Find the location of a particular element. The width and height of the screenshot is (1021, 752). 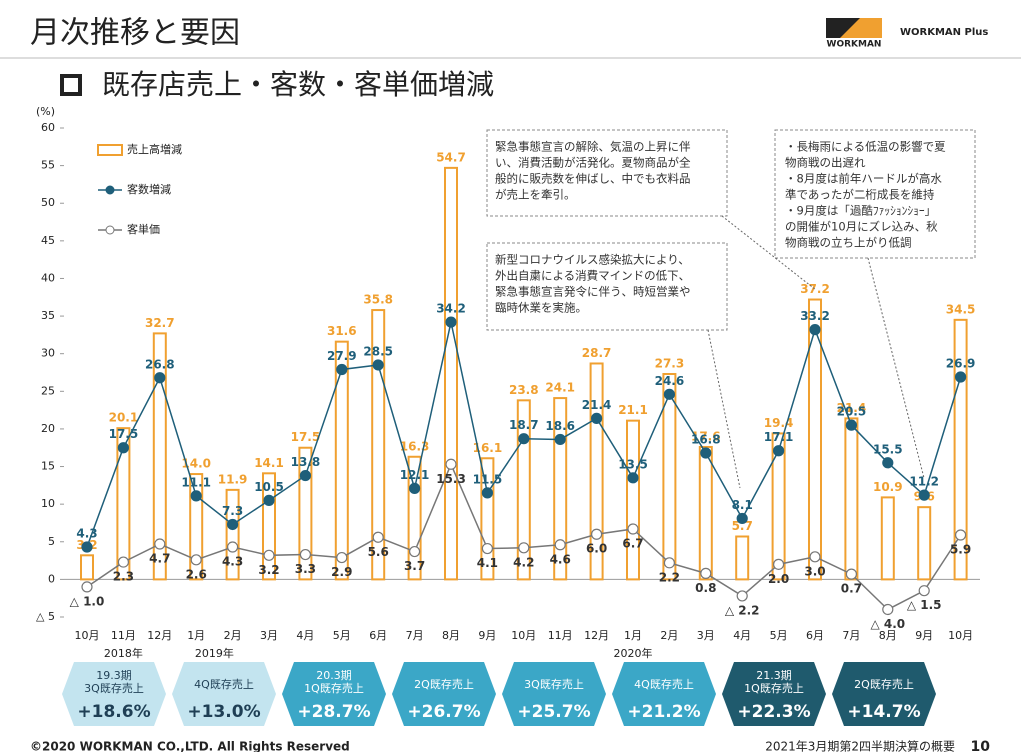

logo-icon is located at coordinates (843, 28).